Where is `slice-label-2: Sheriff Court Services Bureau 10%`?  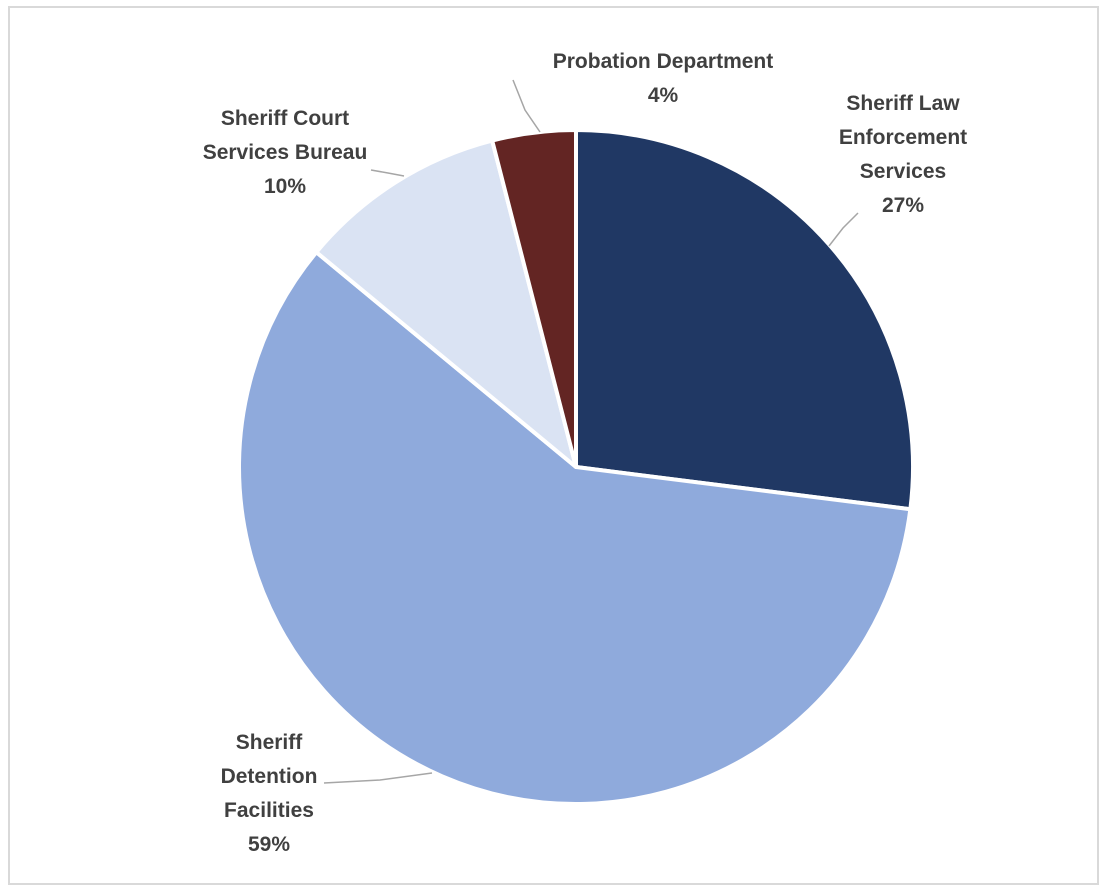
slice-label-2: Sheriff Court Services Bureau 10% is located at coordinates (285, 152).